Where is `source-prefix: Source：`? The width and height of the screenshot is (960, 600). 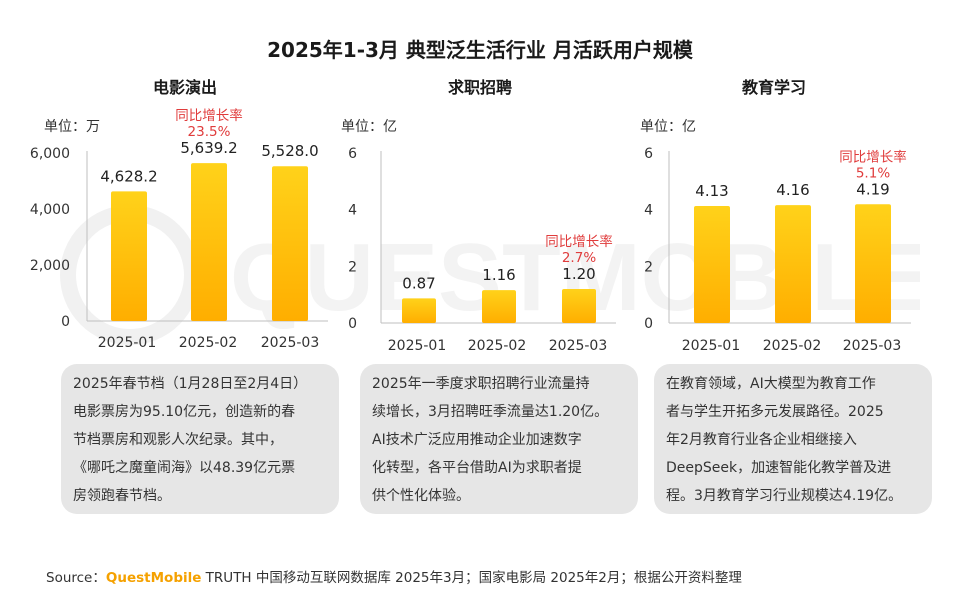
source-prefix: Source： is located at coordinates (76, 578).